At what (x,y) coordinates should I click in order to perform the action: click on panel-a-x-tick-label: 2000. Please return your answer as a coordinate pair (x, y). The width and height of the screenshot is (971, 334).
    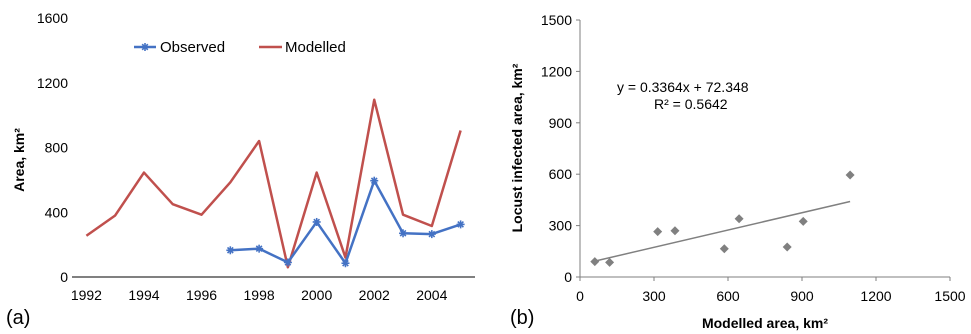
    Looking at the image, I should click on (316, 295).